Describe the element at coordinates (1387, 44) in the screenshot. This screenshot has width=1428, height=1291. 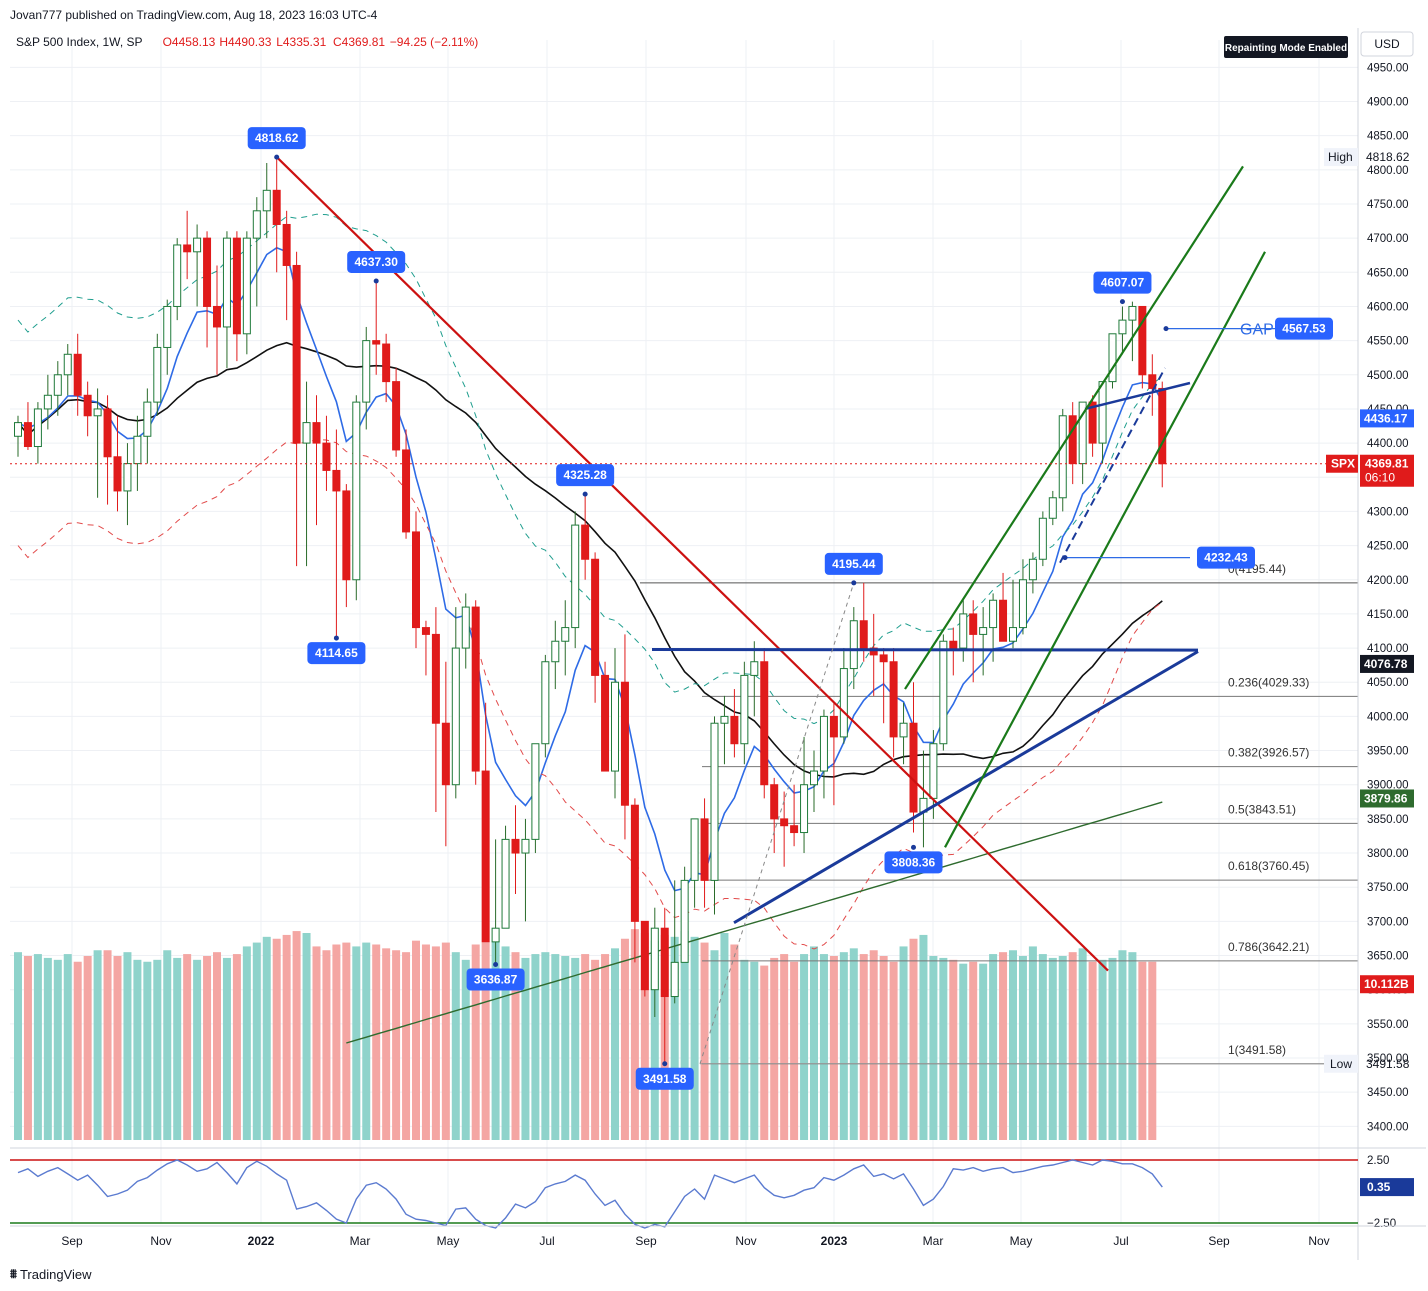
I see `currency-button-box` at that location.